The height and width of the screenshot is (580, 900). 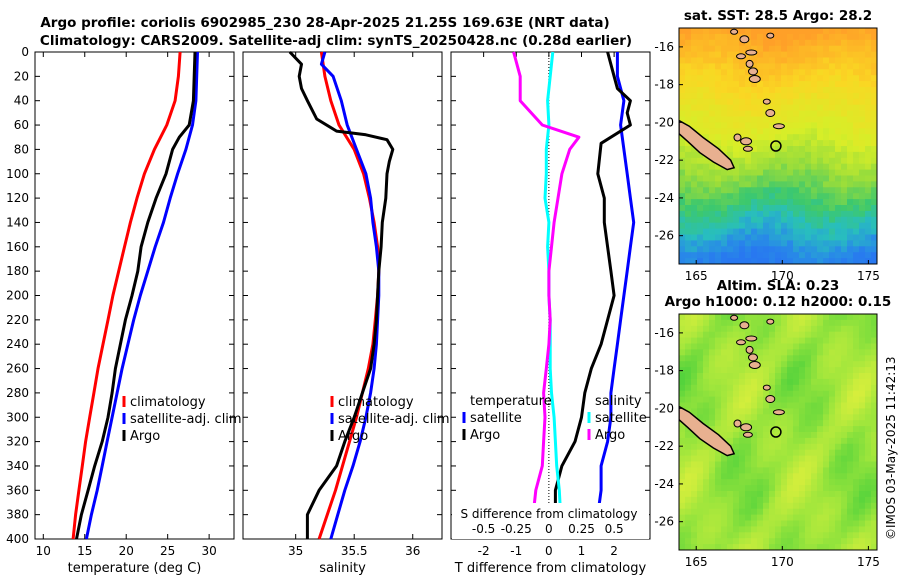 What do you see at coordinates (664, 198) in the screenshot?
I see `y-tick-label: -24` at bounding box center [664, 198].